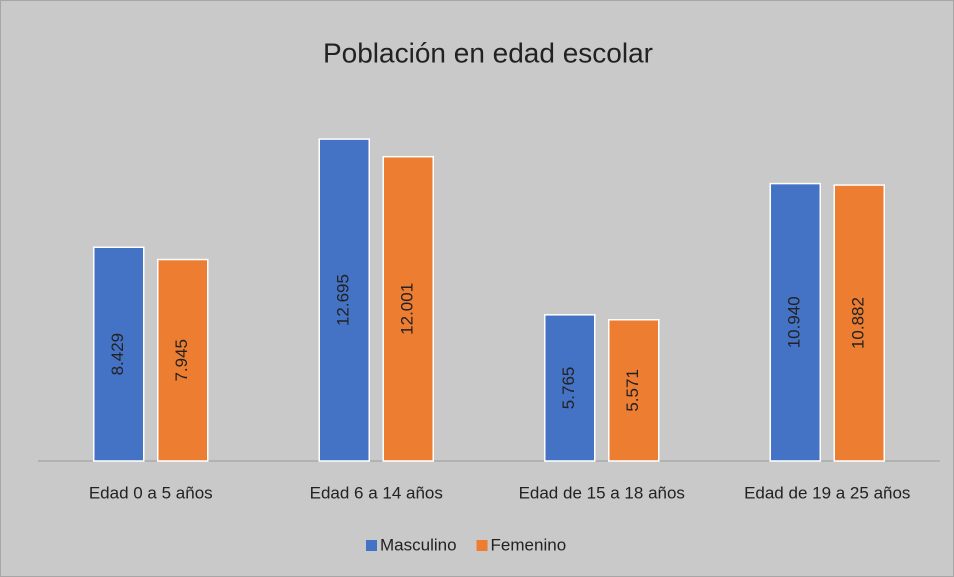 The width and height of the screenshot is (954, 577). I want to click on data-label: 10.940, so click(794, 322).